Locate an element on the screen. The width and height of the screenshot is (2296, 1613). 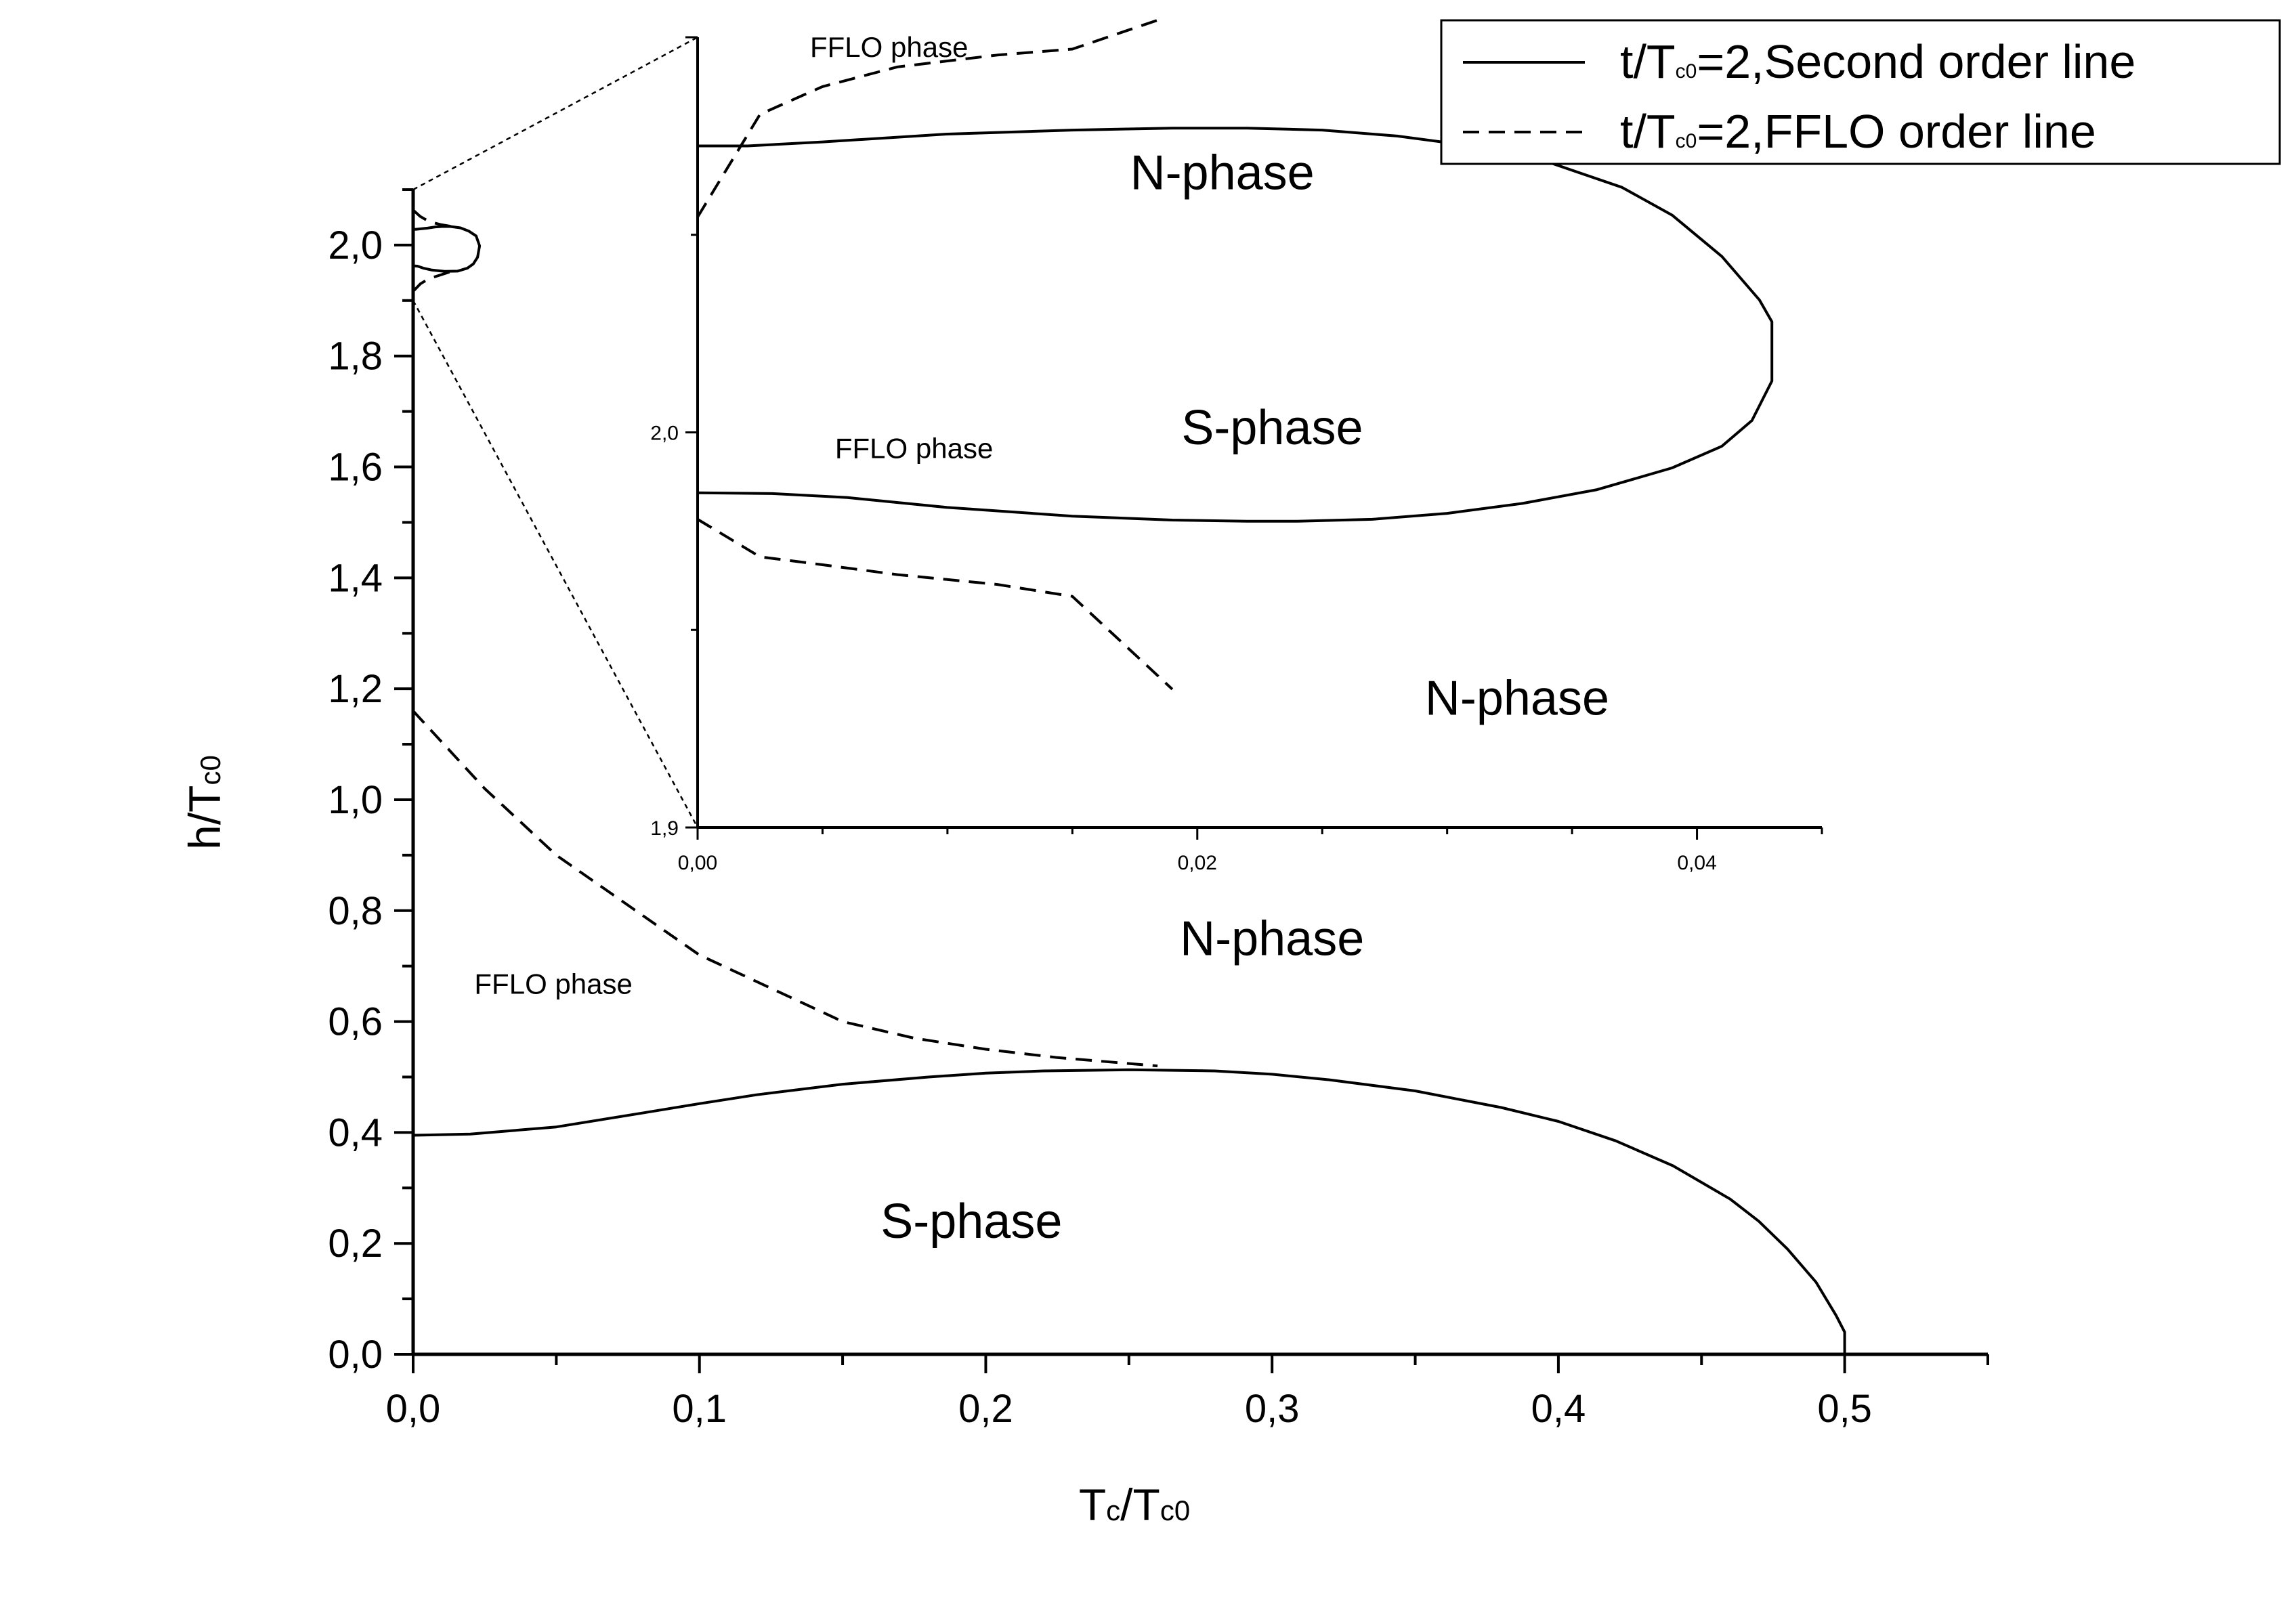
zoom-connector-bottom is located at coordinates (555, 564).